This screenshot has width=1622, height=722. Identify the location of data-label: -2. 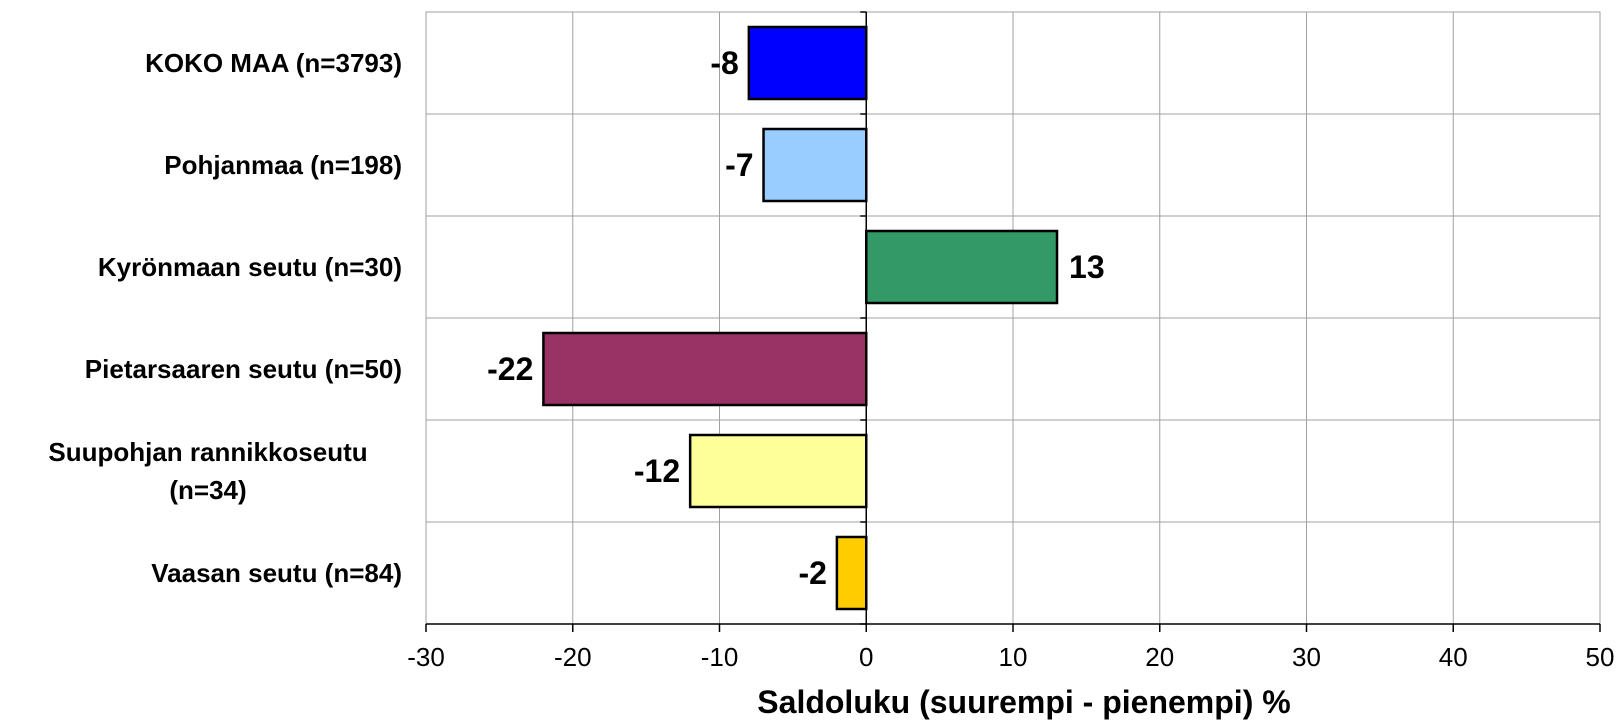
(812, 573).